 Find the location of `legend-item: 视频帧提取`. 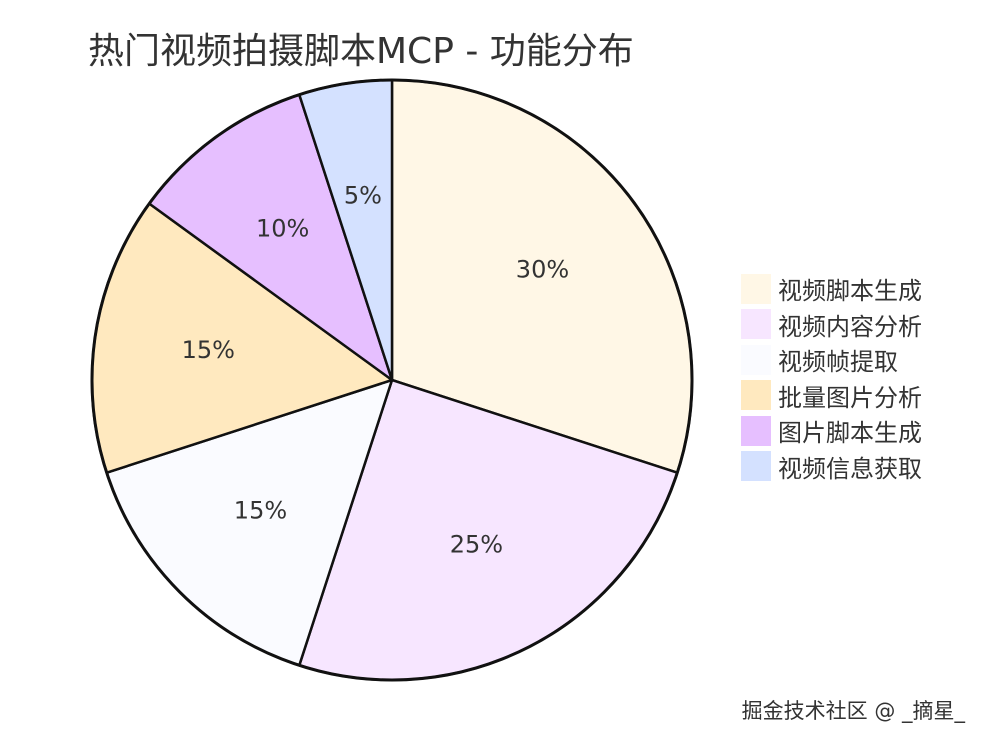

legend-item: 视频帧提取 is located at coordinates (831, 360).